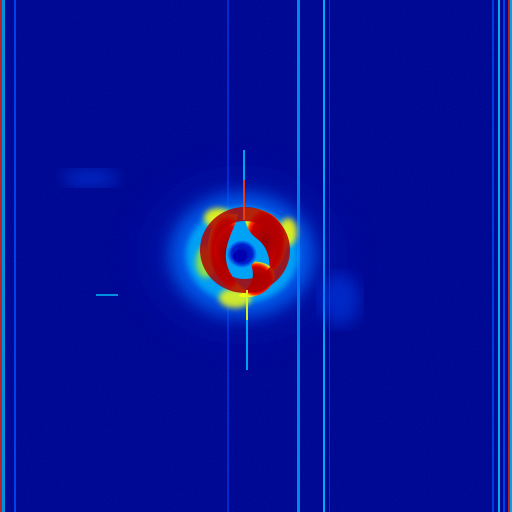  Describe the element at coordinates (509, 256) in the screenshot. I see `right-edge-streak` at that location.